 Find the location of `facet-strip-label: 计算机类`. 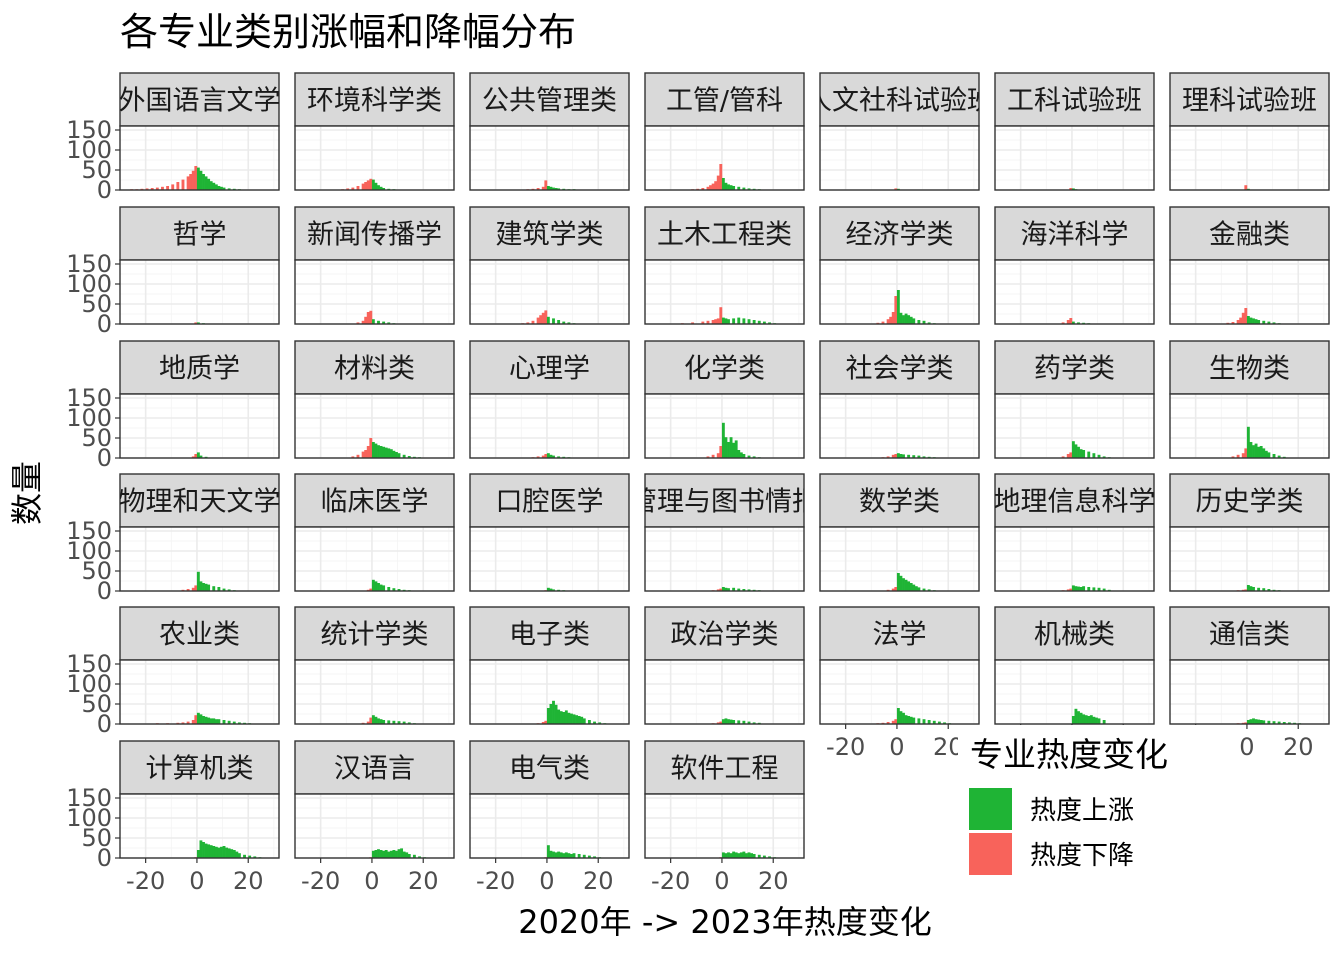

facet-strip-label: 计算机类 is located at coordinates (200, 769).